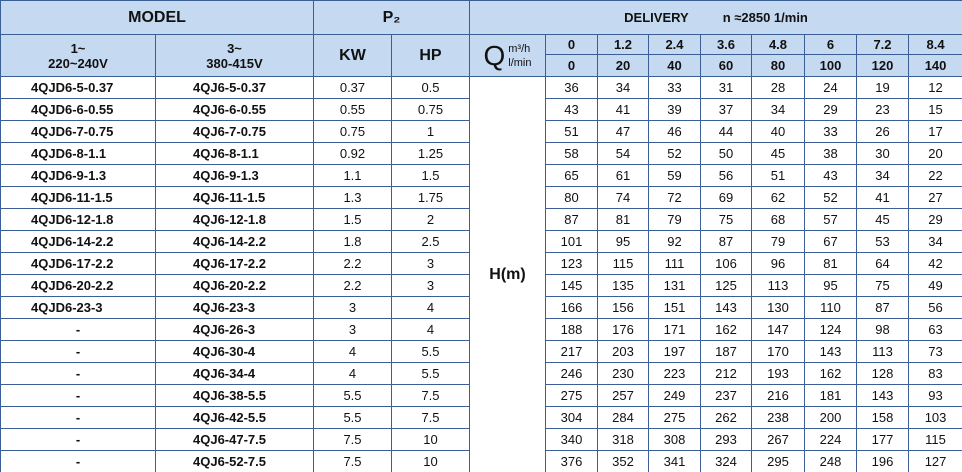 The image size is (962, 472). I want to click on kw: 1.5, so click(352, 219).